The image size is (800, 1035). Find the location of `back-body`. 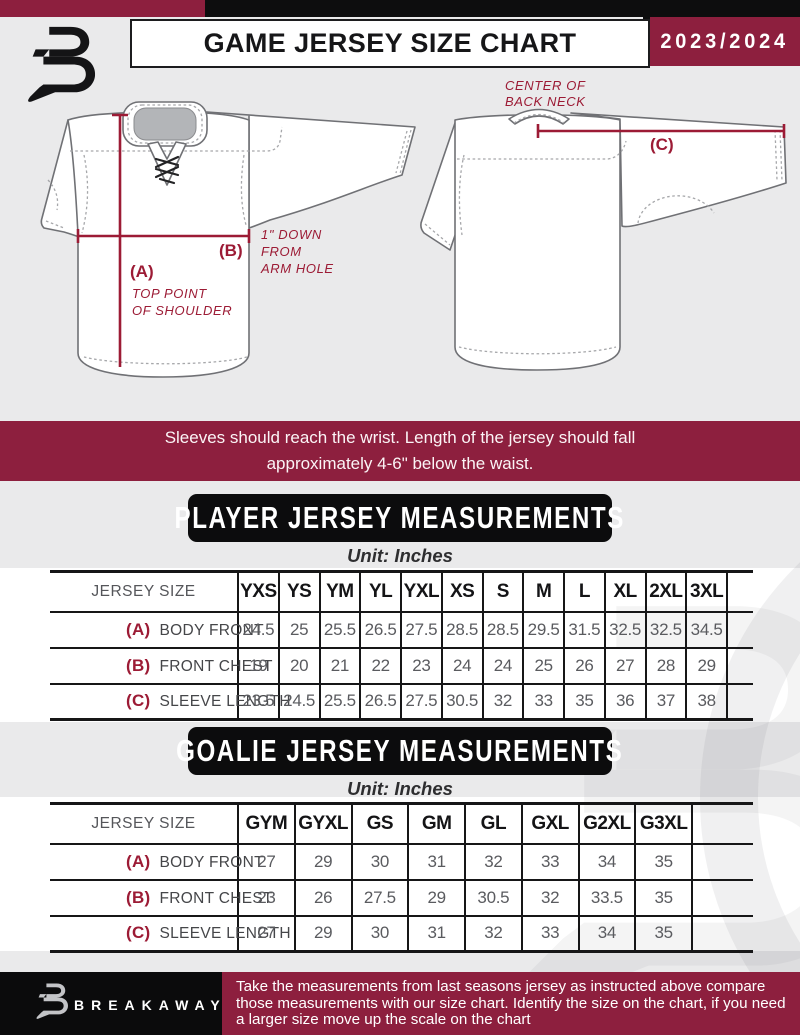

back-body is located at coordinates (537, 242).